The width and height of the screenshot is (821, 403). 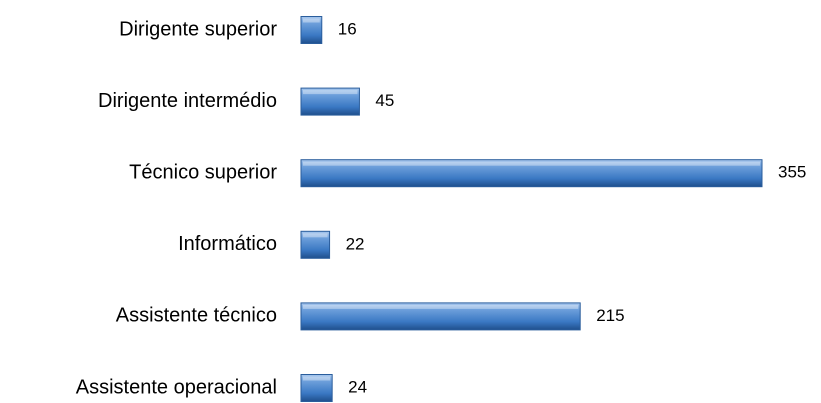 What do you see at coordinates (357, 386) in the screenshot?
I see `data-label: 24` at bounding box center [357, 386].